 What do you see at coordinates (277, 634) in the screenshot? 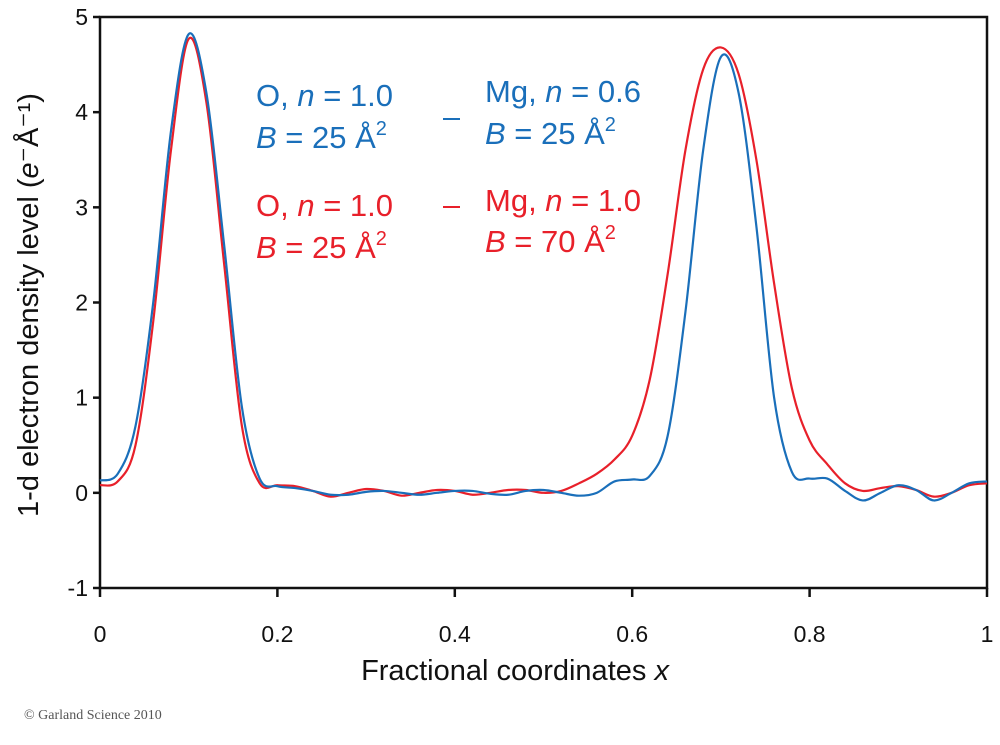
I see `x-tick-label: 0.2` at bounding box center [277, 634].